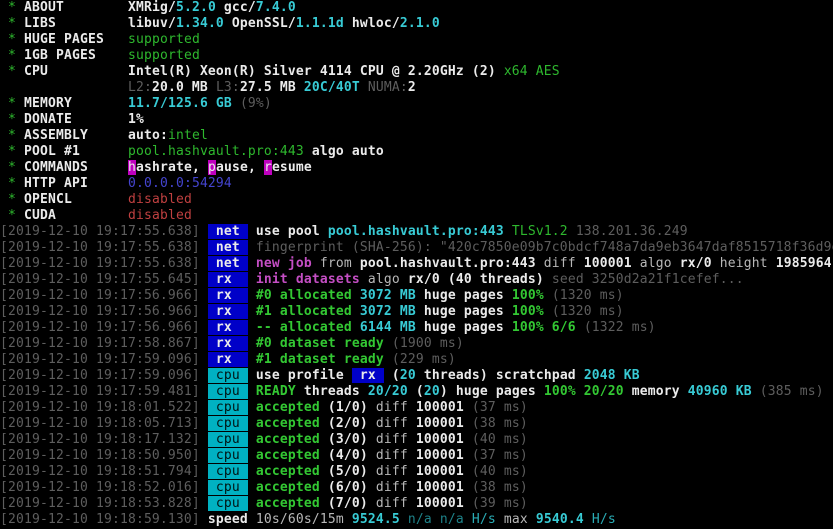  I want to click on line-commands-segment: esume, so click(291, 167).